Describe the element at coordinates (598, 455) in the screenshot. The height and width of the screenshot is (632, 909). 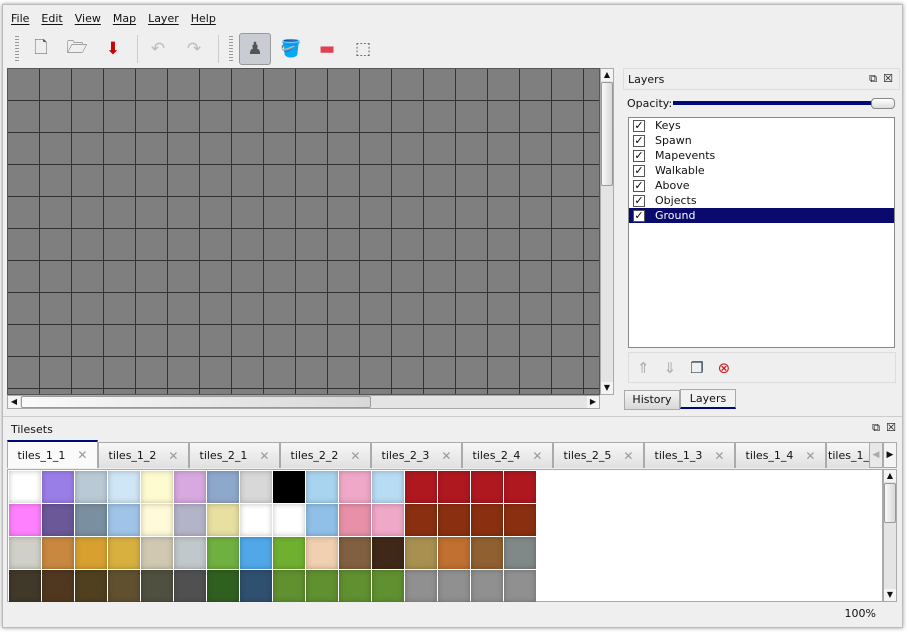
I see `tileset-tab: tiles_2_5 ✕` at that location.